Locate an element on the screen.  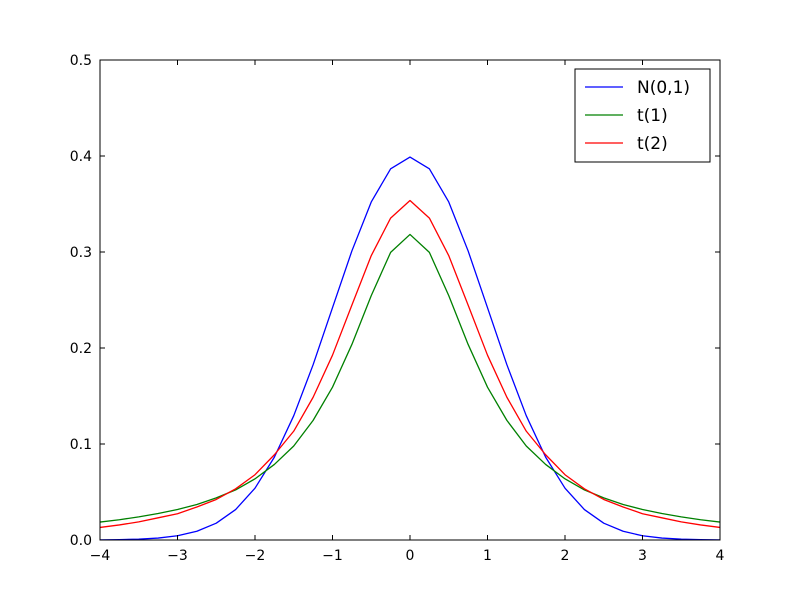
y-tick-label: 0.4 is located at coordinates (81, 157).